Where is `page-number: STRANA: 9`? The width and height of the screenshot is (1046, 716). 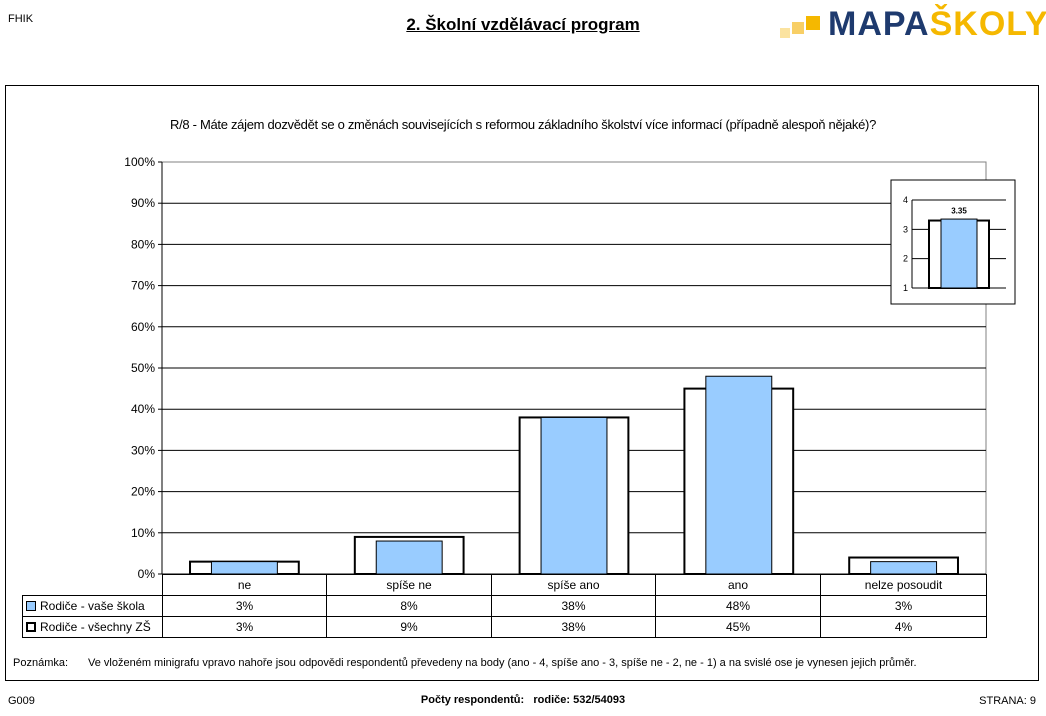 page-number: STRANA: 9 is located at coordinates (1007, 701).